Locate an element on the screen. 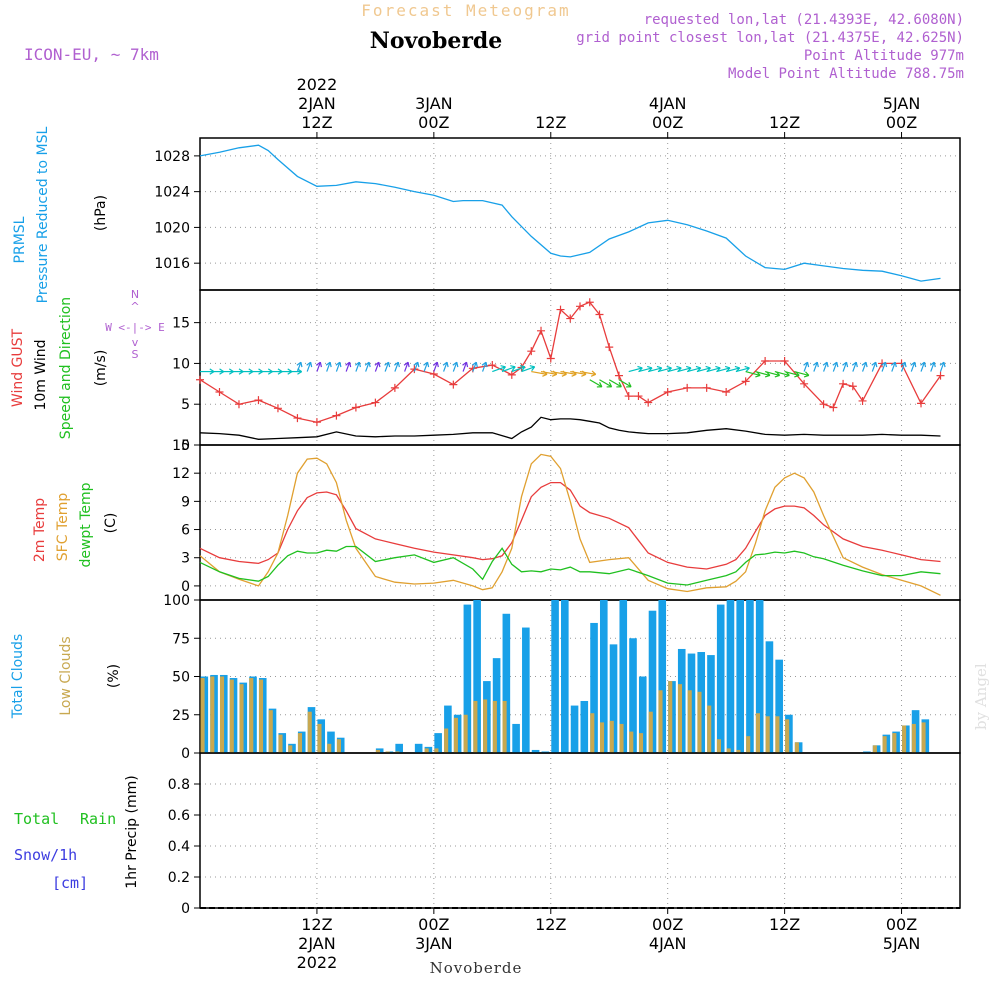 This screenshot has width=1000, height=1000. x-tick-label-top: 00Z is located at coordinates (433, 122).